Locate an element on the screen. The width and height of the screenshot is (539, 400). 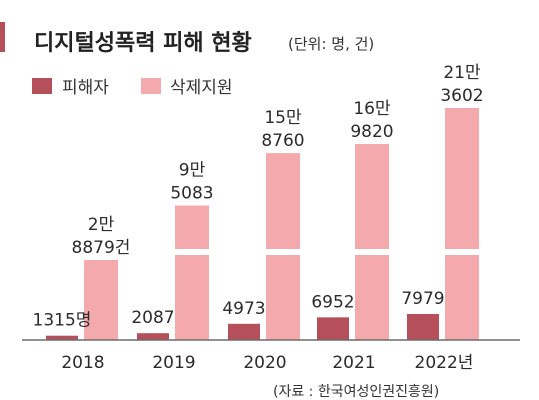
label-support-line1-3: 16만 is located at coordinates (372, 109).